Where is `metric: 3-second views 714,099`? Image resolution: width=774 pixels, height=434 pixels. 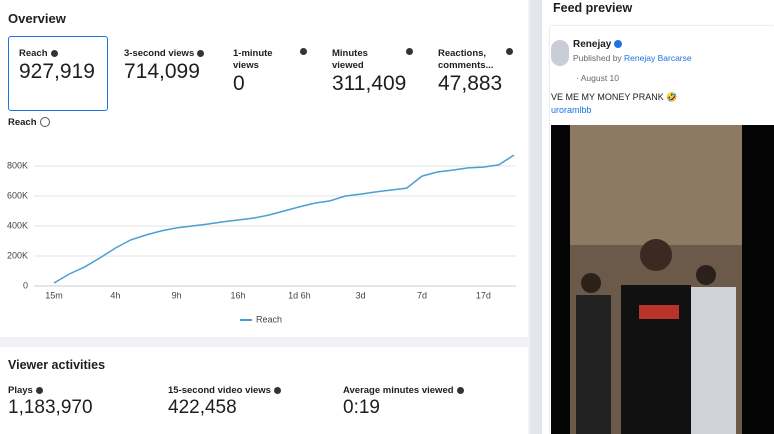 metric: 3-second views 714,099 is located at coordinates (164, 66).